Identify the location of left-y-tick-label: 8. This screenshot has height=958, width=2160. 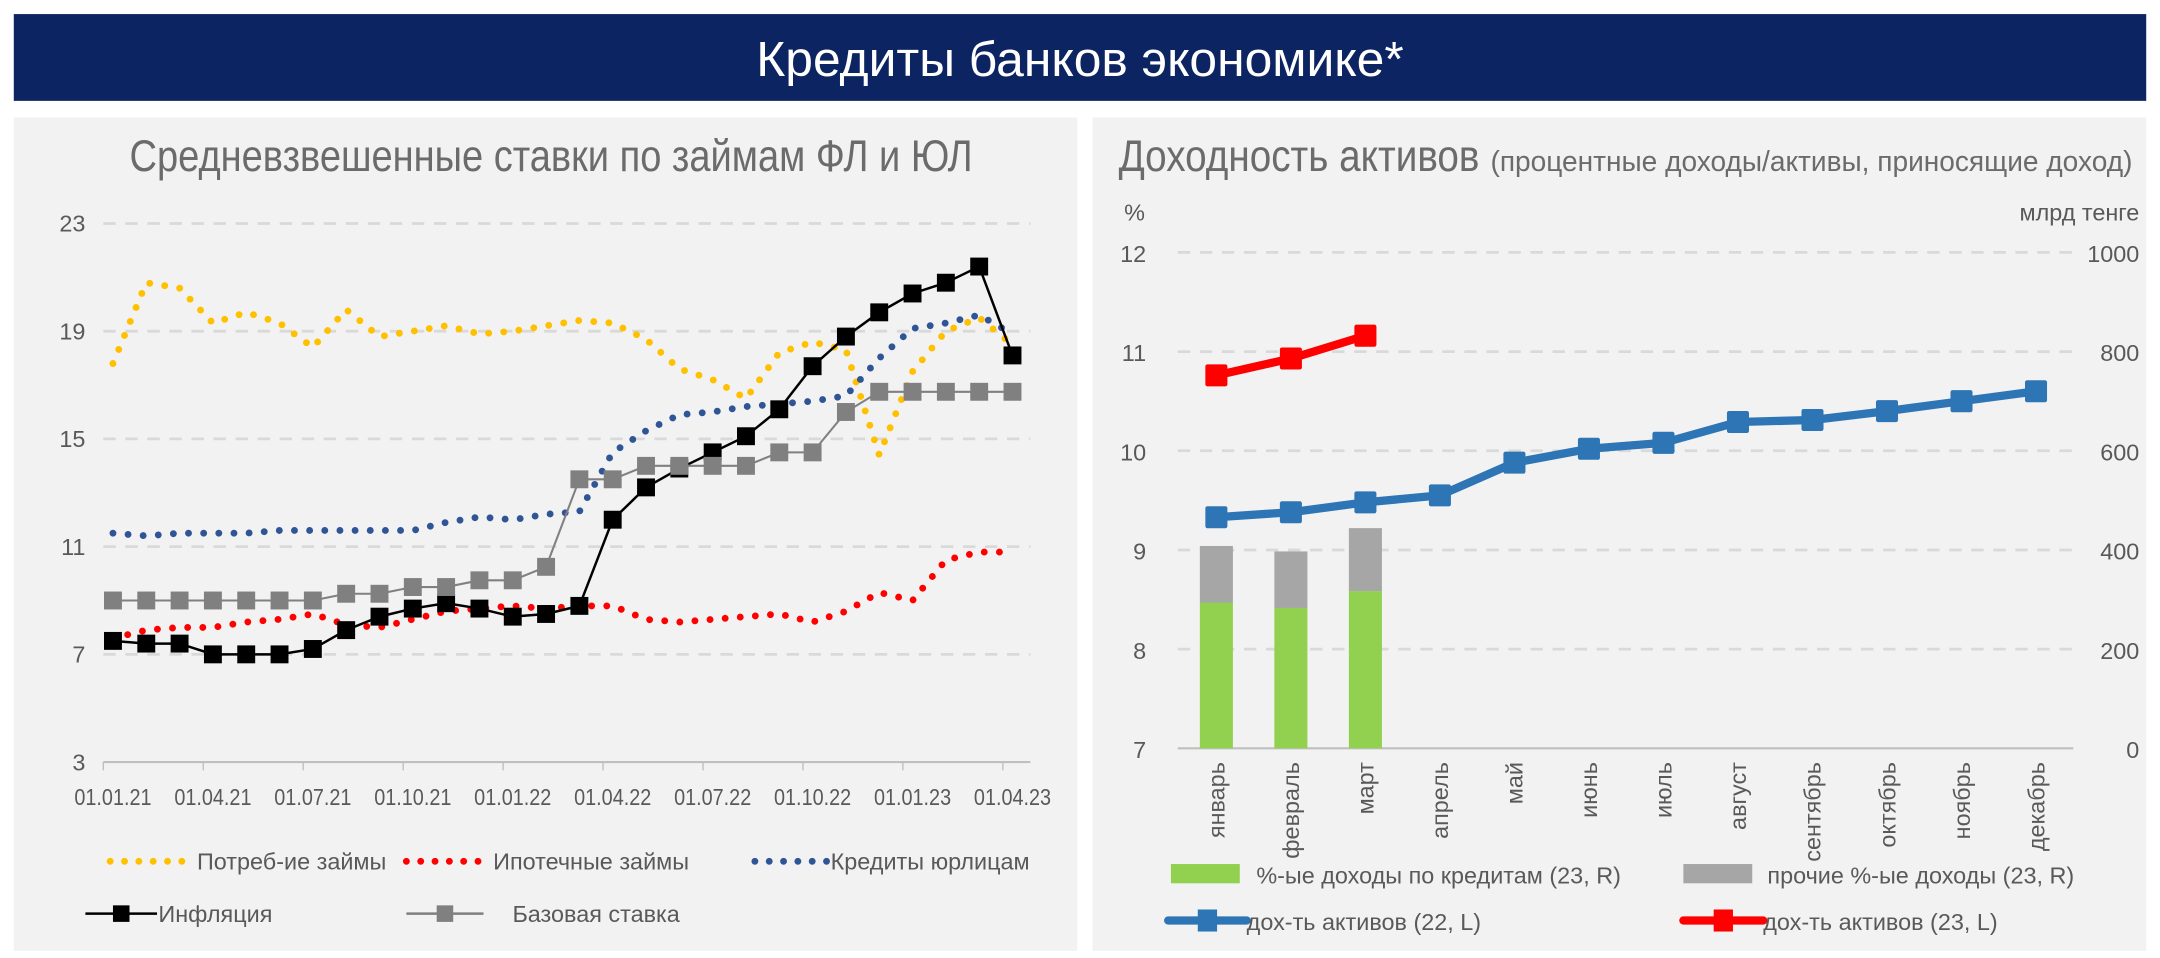
(1139, 651).